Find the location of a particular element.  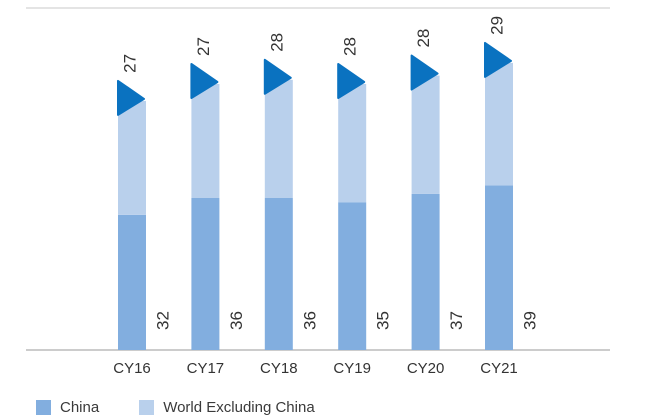

data-label-world-excluding-china-cy18: 28 is located at coordinates (276, 42).